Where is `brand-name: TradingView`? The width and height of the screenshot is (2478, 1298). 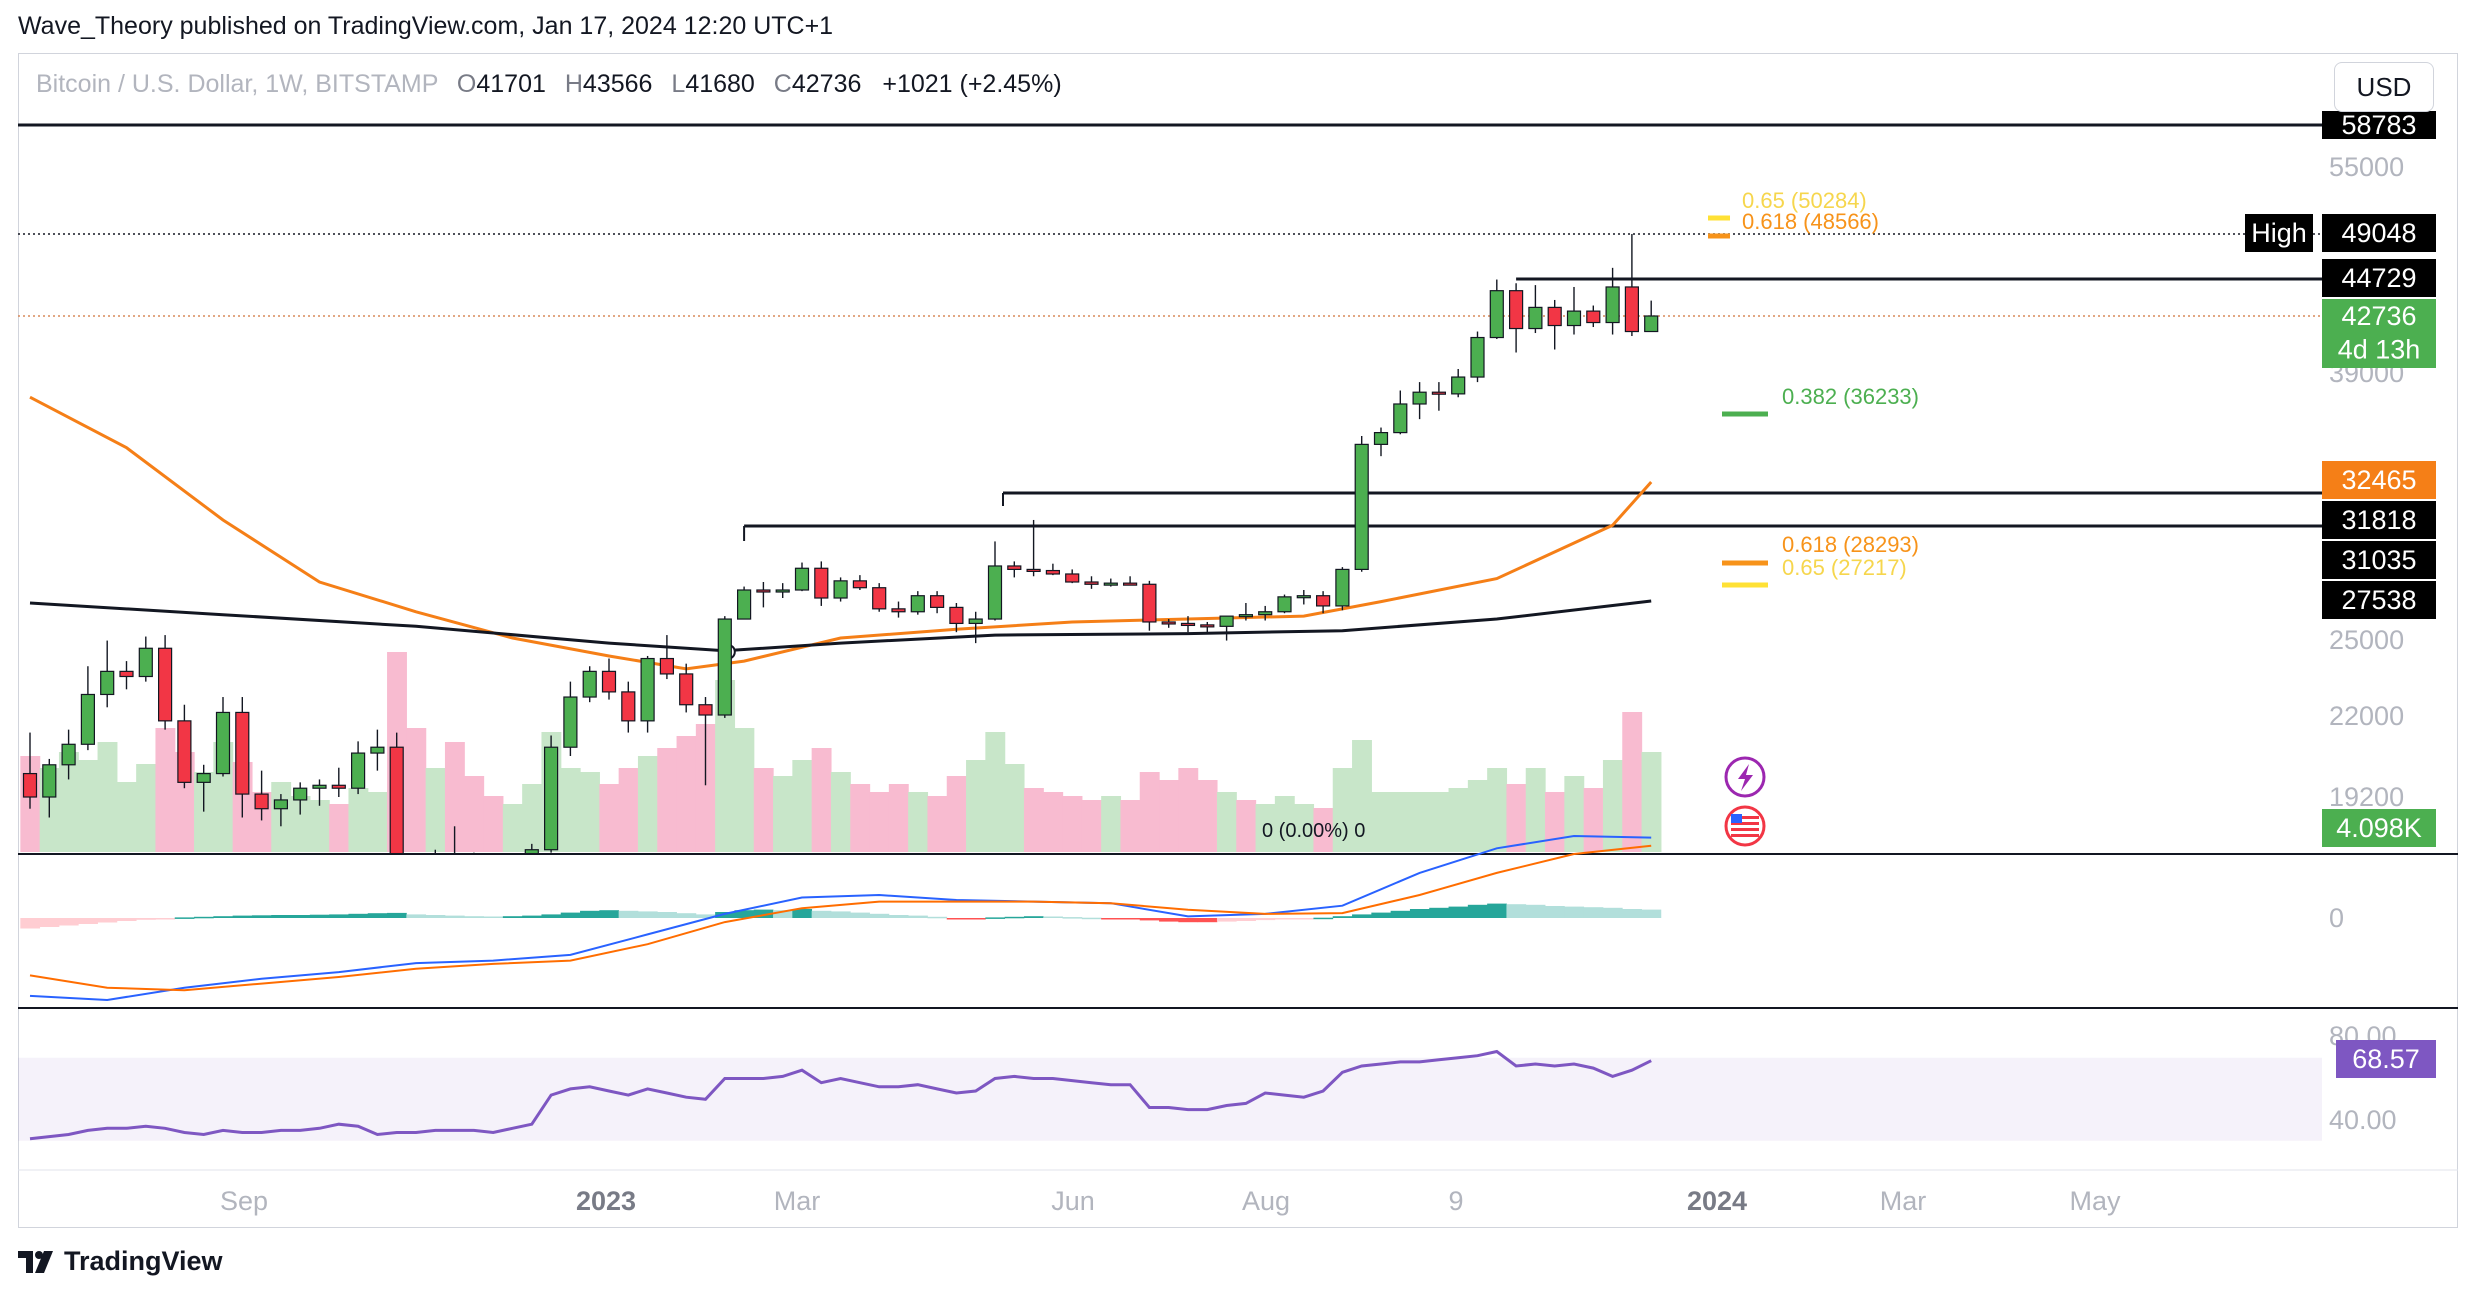 brand-name: TradingView is located at coordinates (143, 1261).